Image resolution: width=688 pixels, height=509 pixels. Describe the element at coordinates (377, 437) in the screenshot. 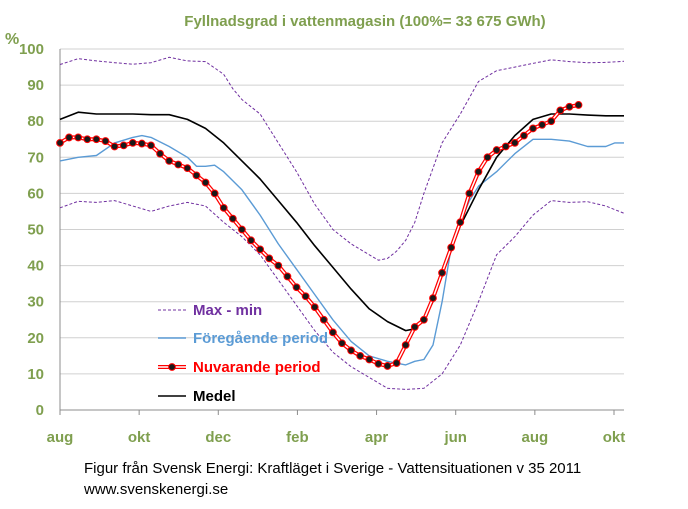

I see `x-tick-label: apr` at that location.